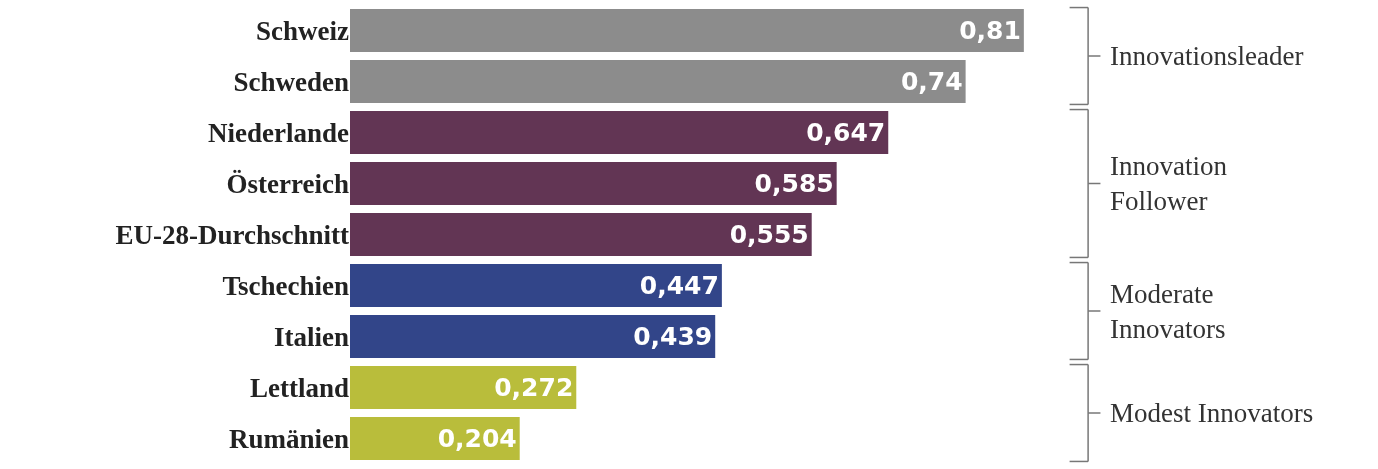 The image size is (1378, 469). I want to click on y-tick-label: Lettland, so click(299, 387).